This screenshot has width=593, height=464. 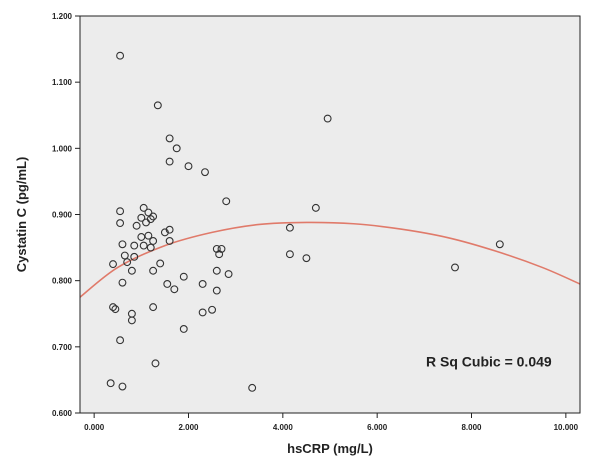 What do you see at coordinates (330, 448) in the screenshot?
I see `x-axis-title: hsCRP (mg/L)` at bounding box center [330, 448].